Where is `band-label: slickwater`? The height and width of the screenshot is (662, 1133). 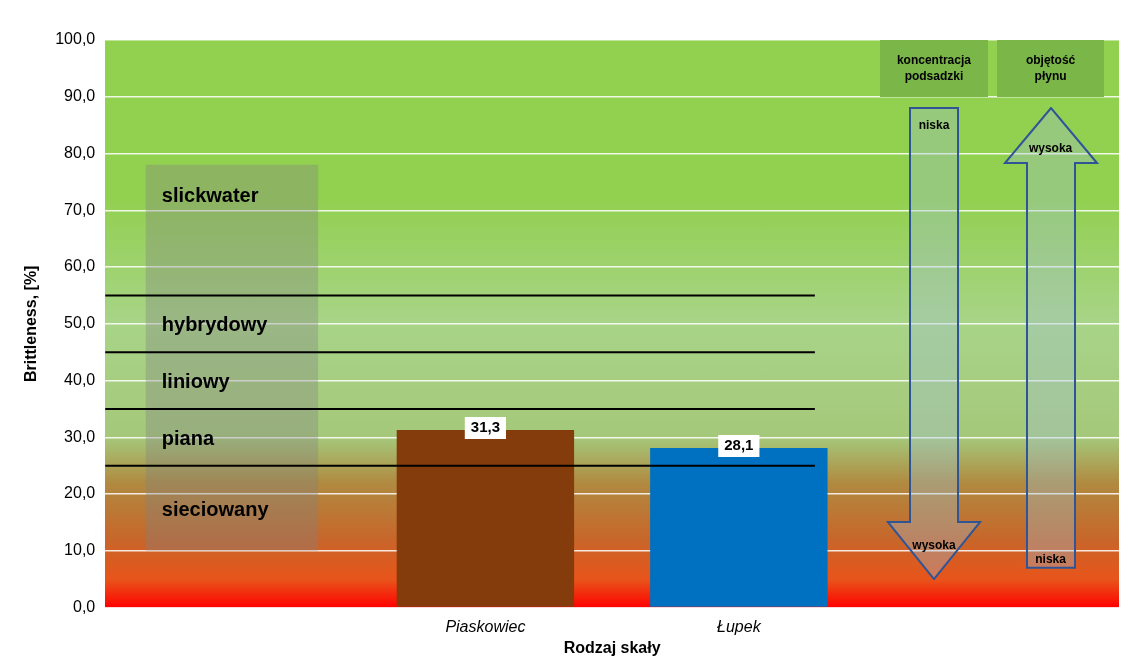
band-label: slickwater is located at coordinates (210, 195).